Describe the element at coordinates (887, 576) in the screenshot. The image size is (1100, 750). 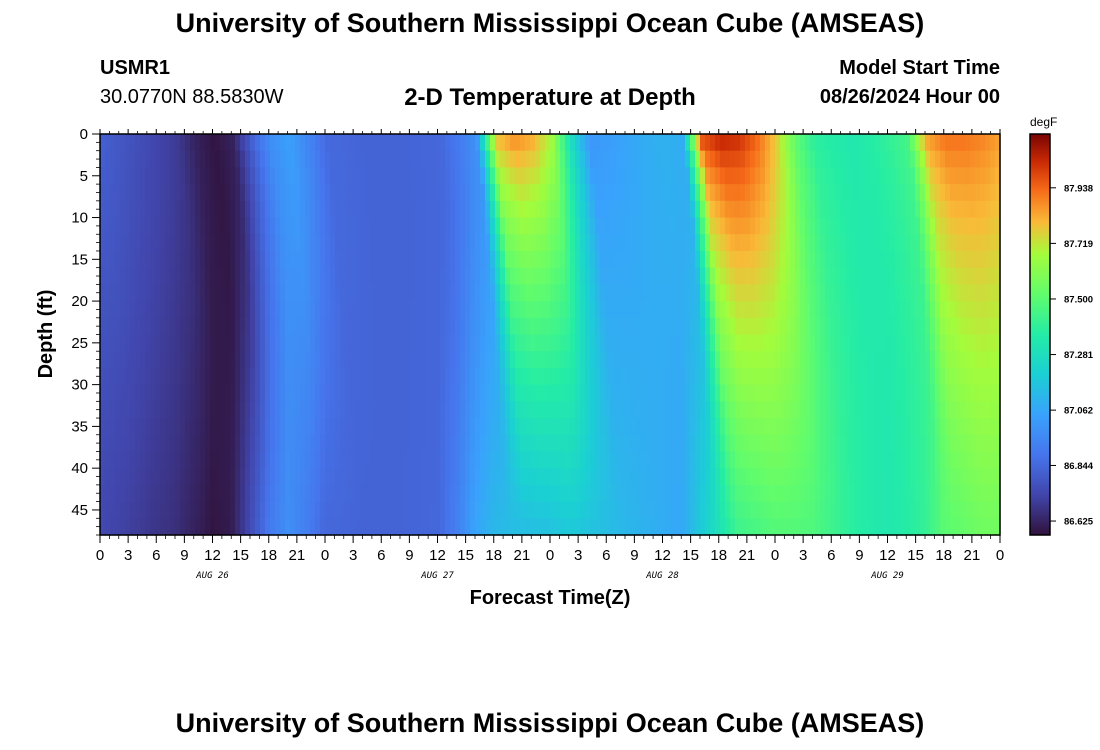
I see `day-label: AUG 29` at that location.